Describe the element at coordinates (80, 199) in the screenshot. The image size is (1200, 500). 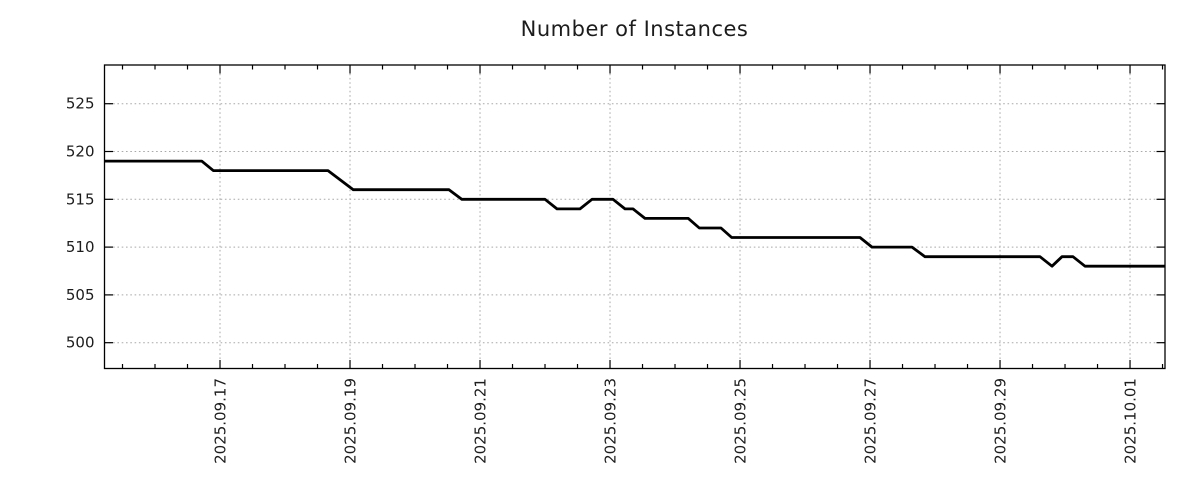
I see `y-tick-label: 515` at that location.